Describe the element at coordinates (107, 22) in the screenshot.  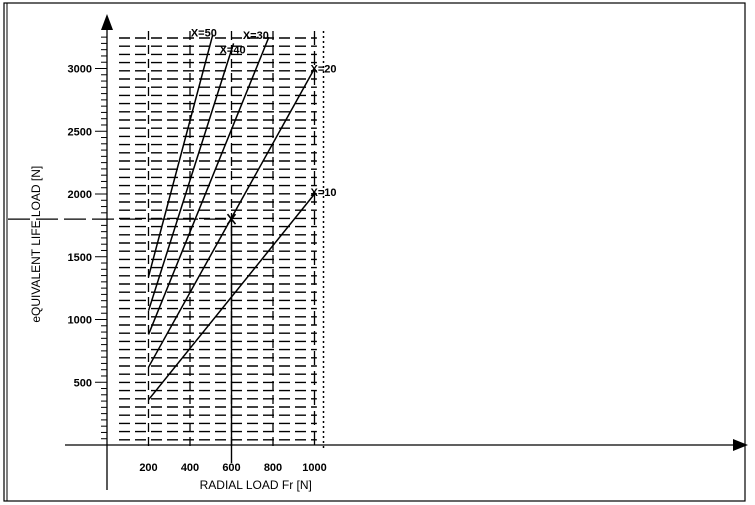
I see `y-axis-arrow-icon` at that location.